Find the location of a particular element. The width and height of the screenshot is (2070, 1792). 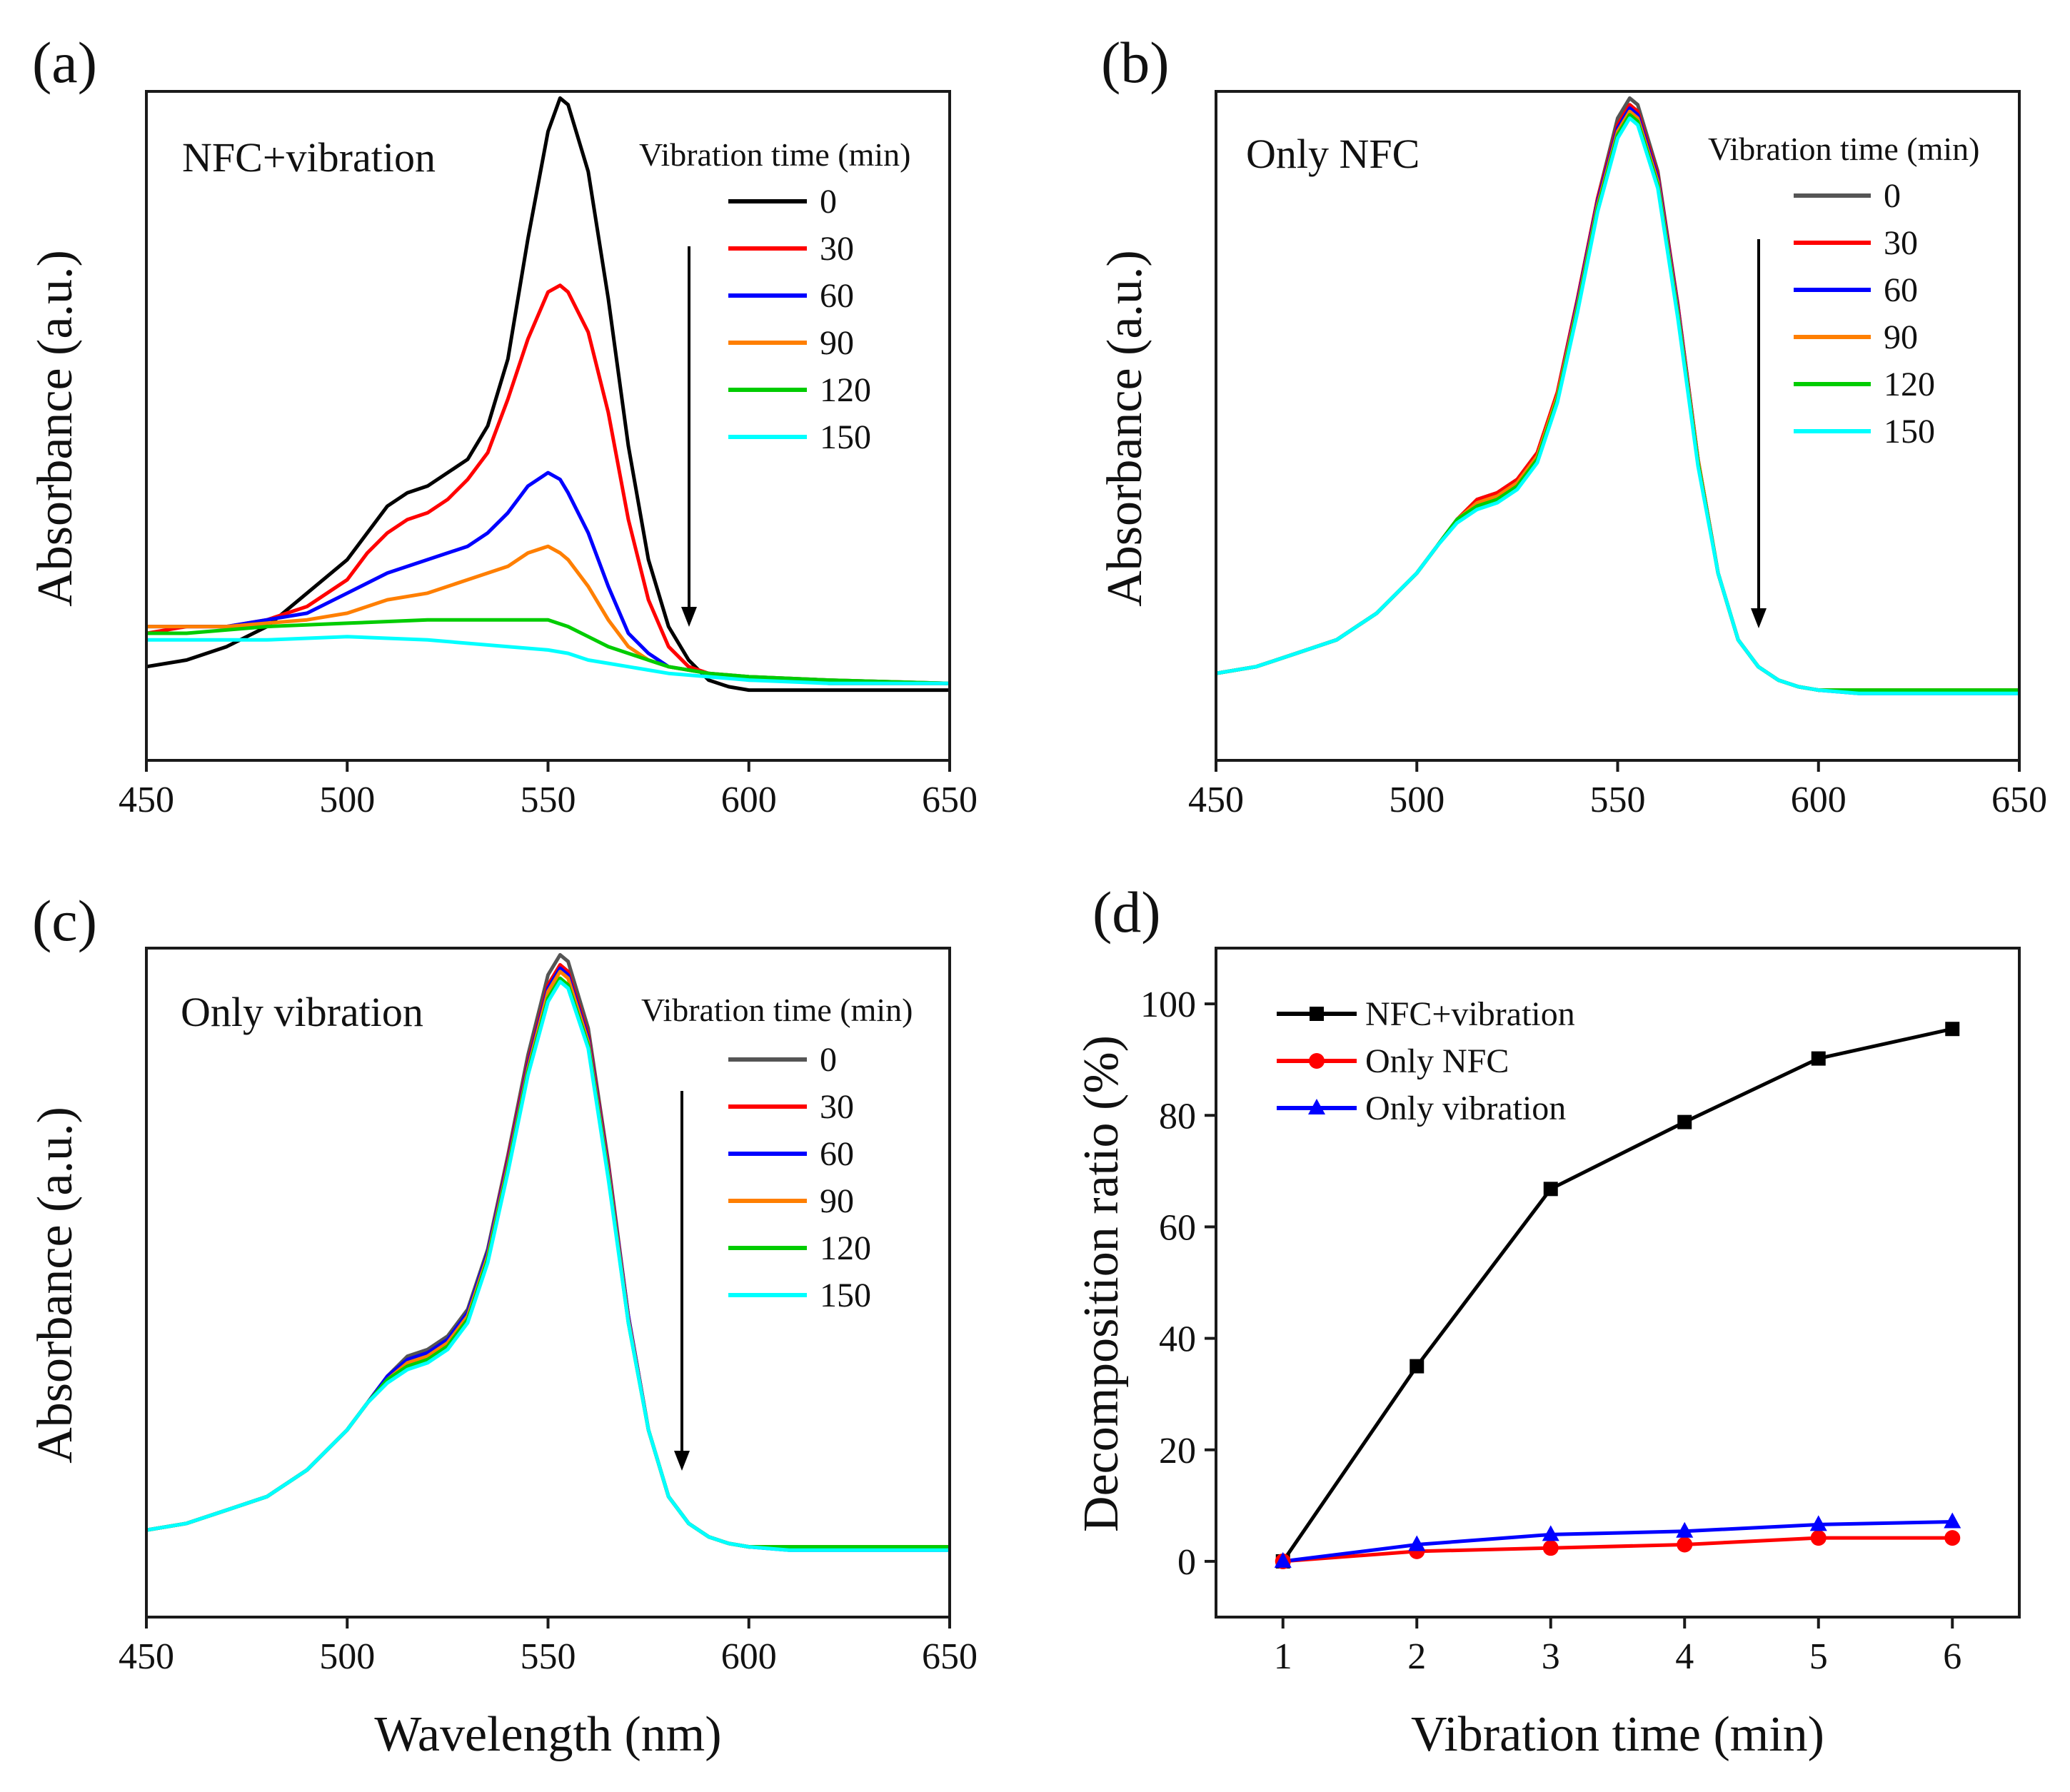

y-tick-label: 0 is located at coordinates (1186, 1563).